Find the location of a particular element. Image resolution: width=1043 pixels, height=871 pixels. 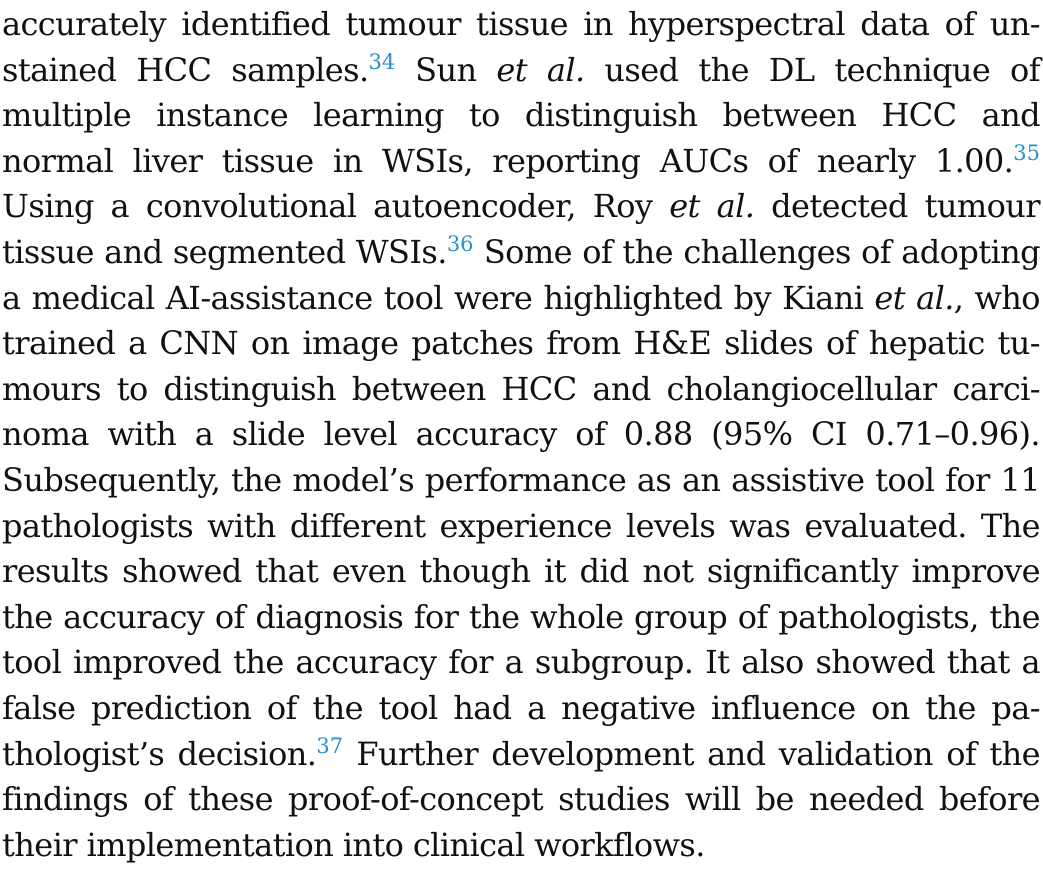

body-text: thologist’s decision. is located at coordinates (159, 753).